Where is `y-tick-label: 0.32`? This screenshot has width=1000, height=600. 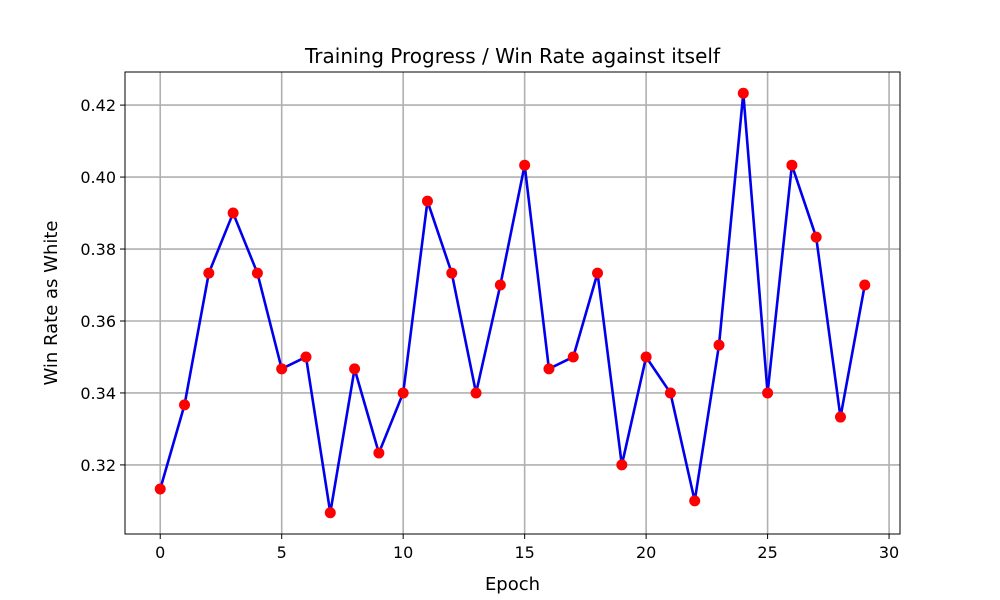 y-tick-label: 0.32 is located at coordinates (98, 465).